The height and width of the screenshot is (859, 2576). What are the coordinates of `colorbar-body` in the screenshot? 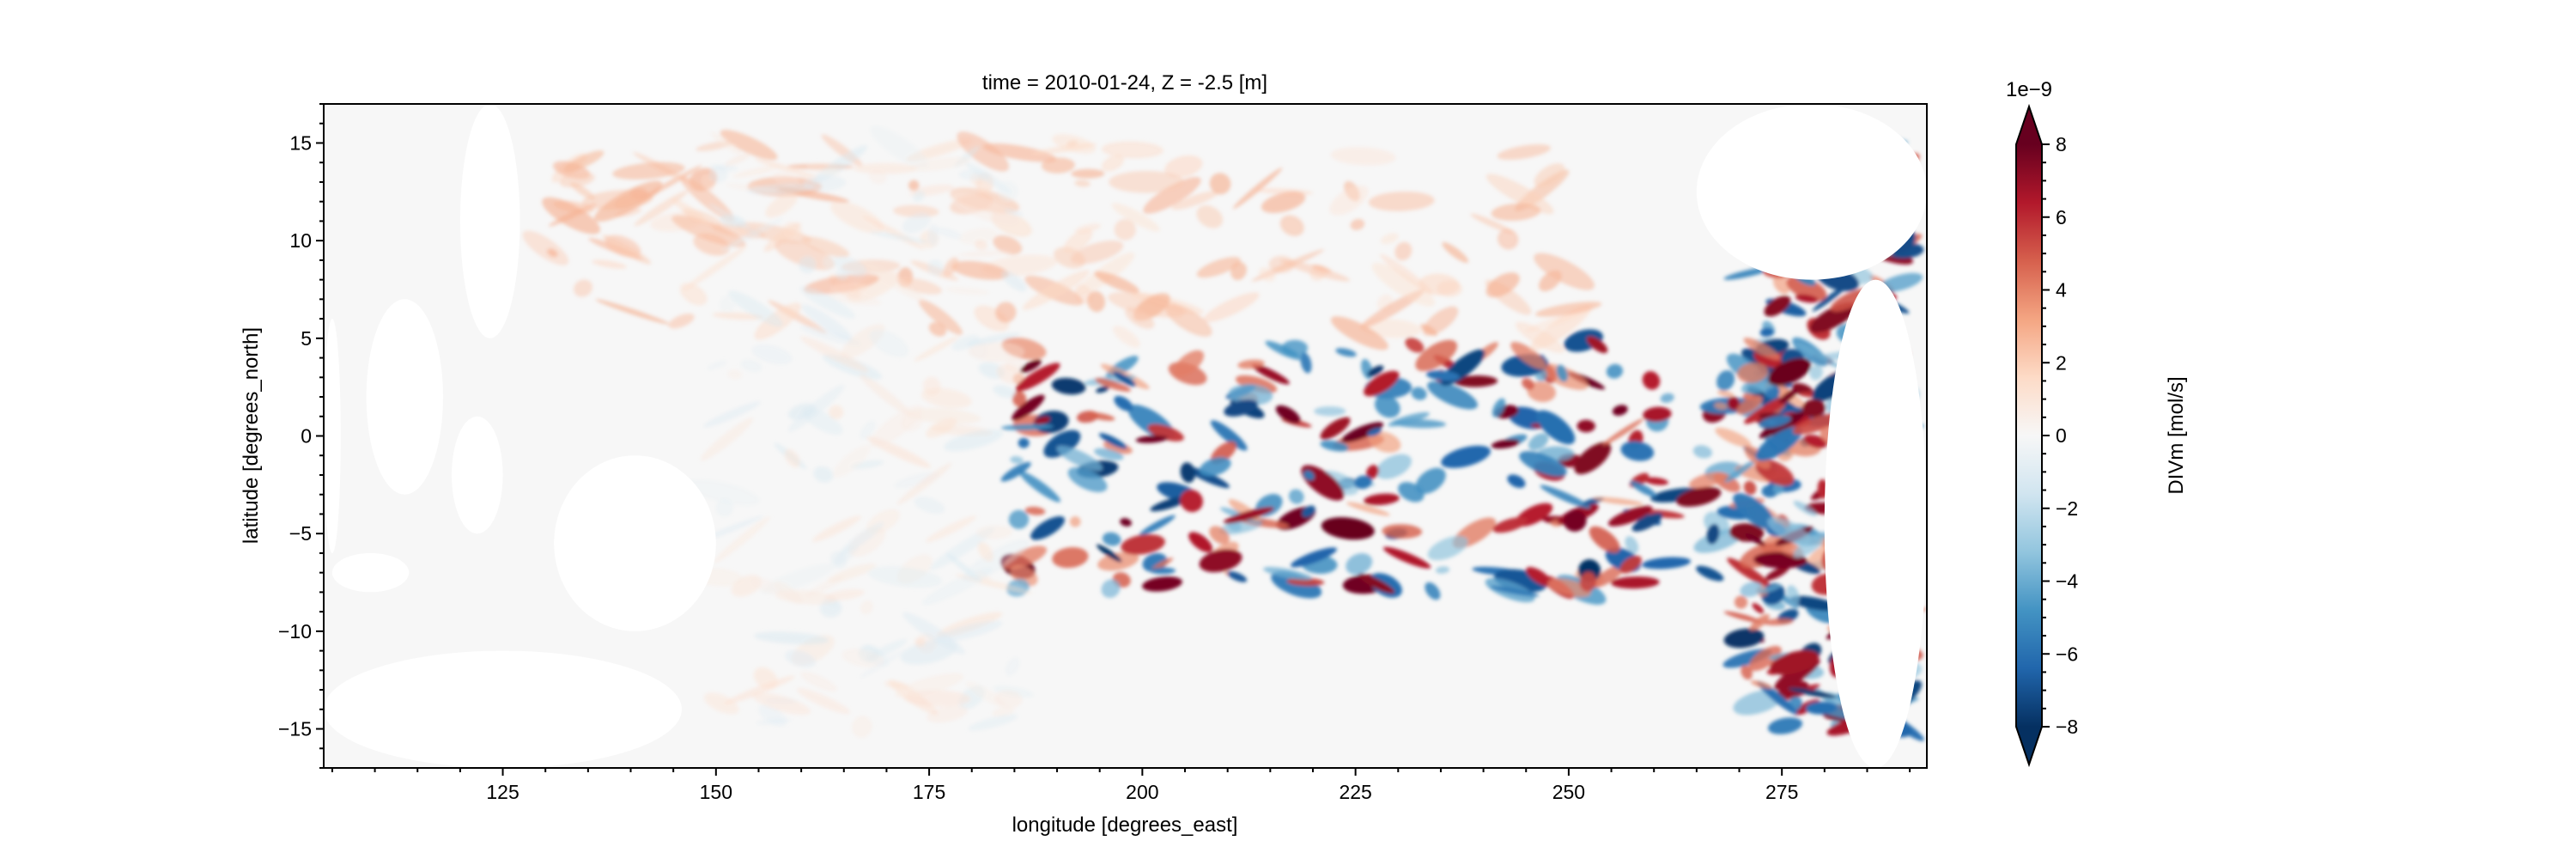 It's located at (2029, 435).